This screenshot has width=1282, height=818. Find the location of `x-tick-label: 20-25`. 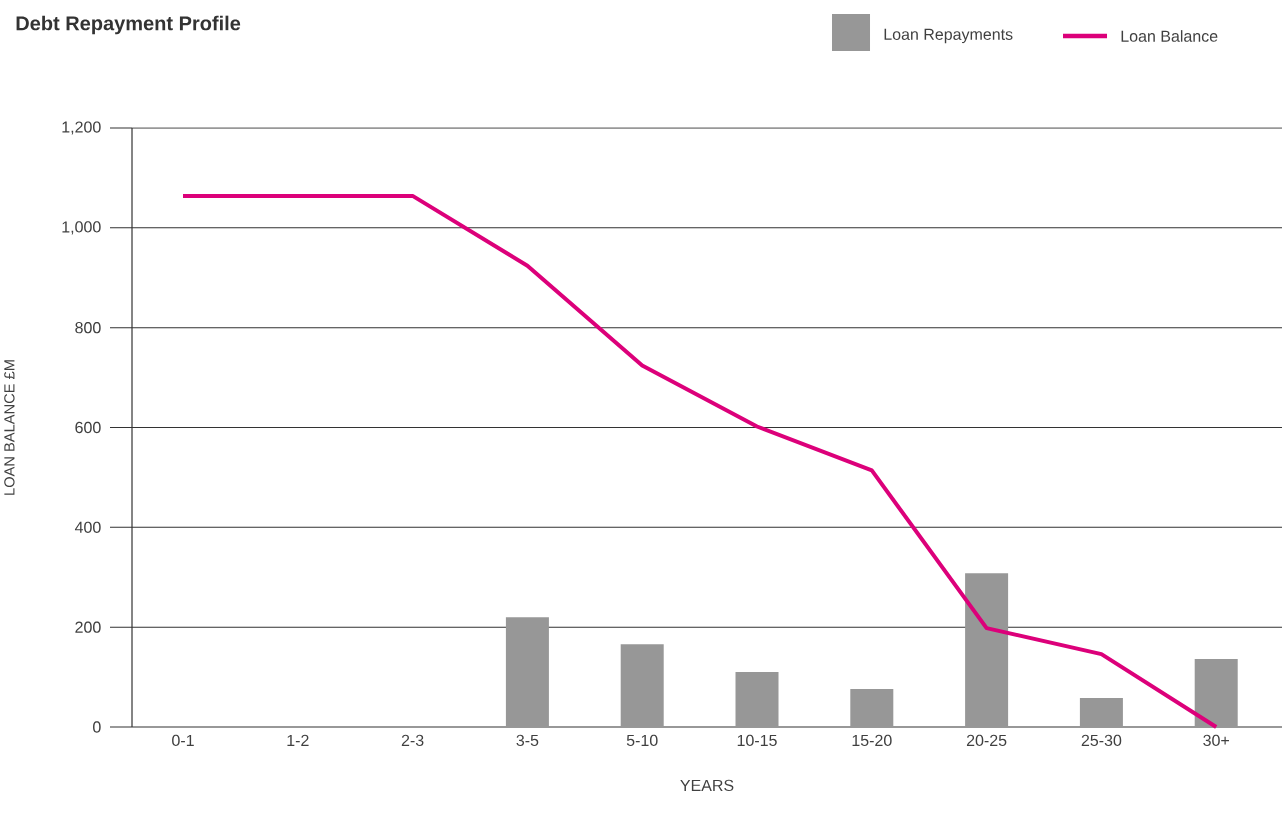

x-tick-label: 20-25 is located at coordinates (986, 740).